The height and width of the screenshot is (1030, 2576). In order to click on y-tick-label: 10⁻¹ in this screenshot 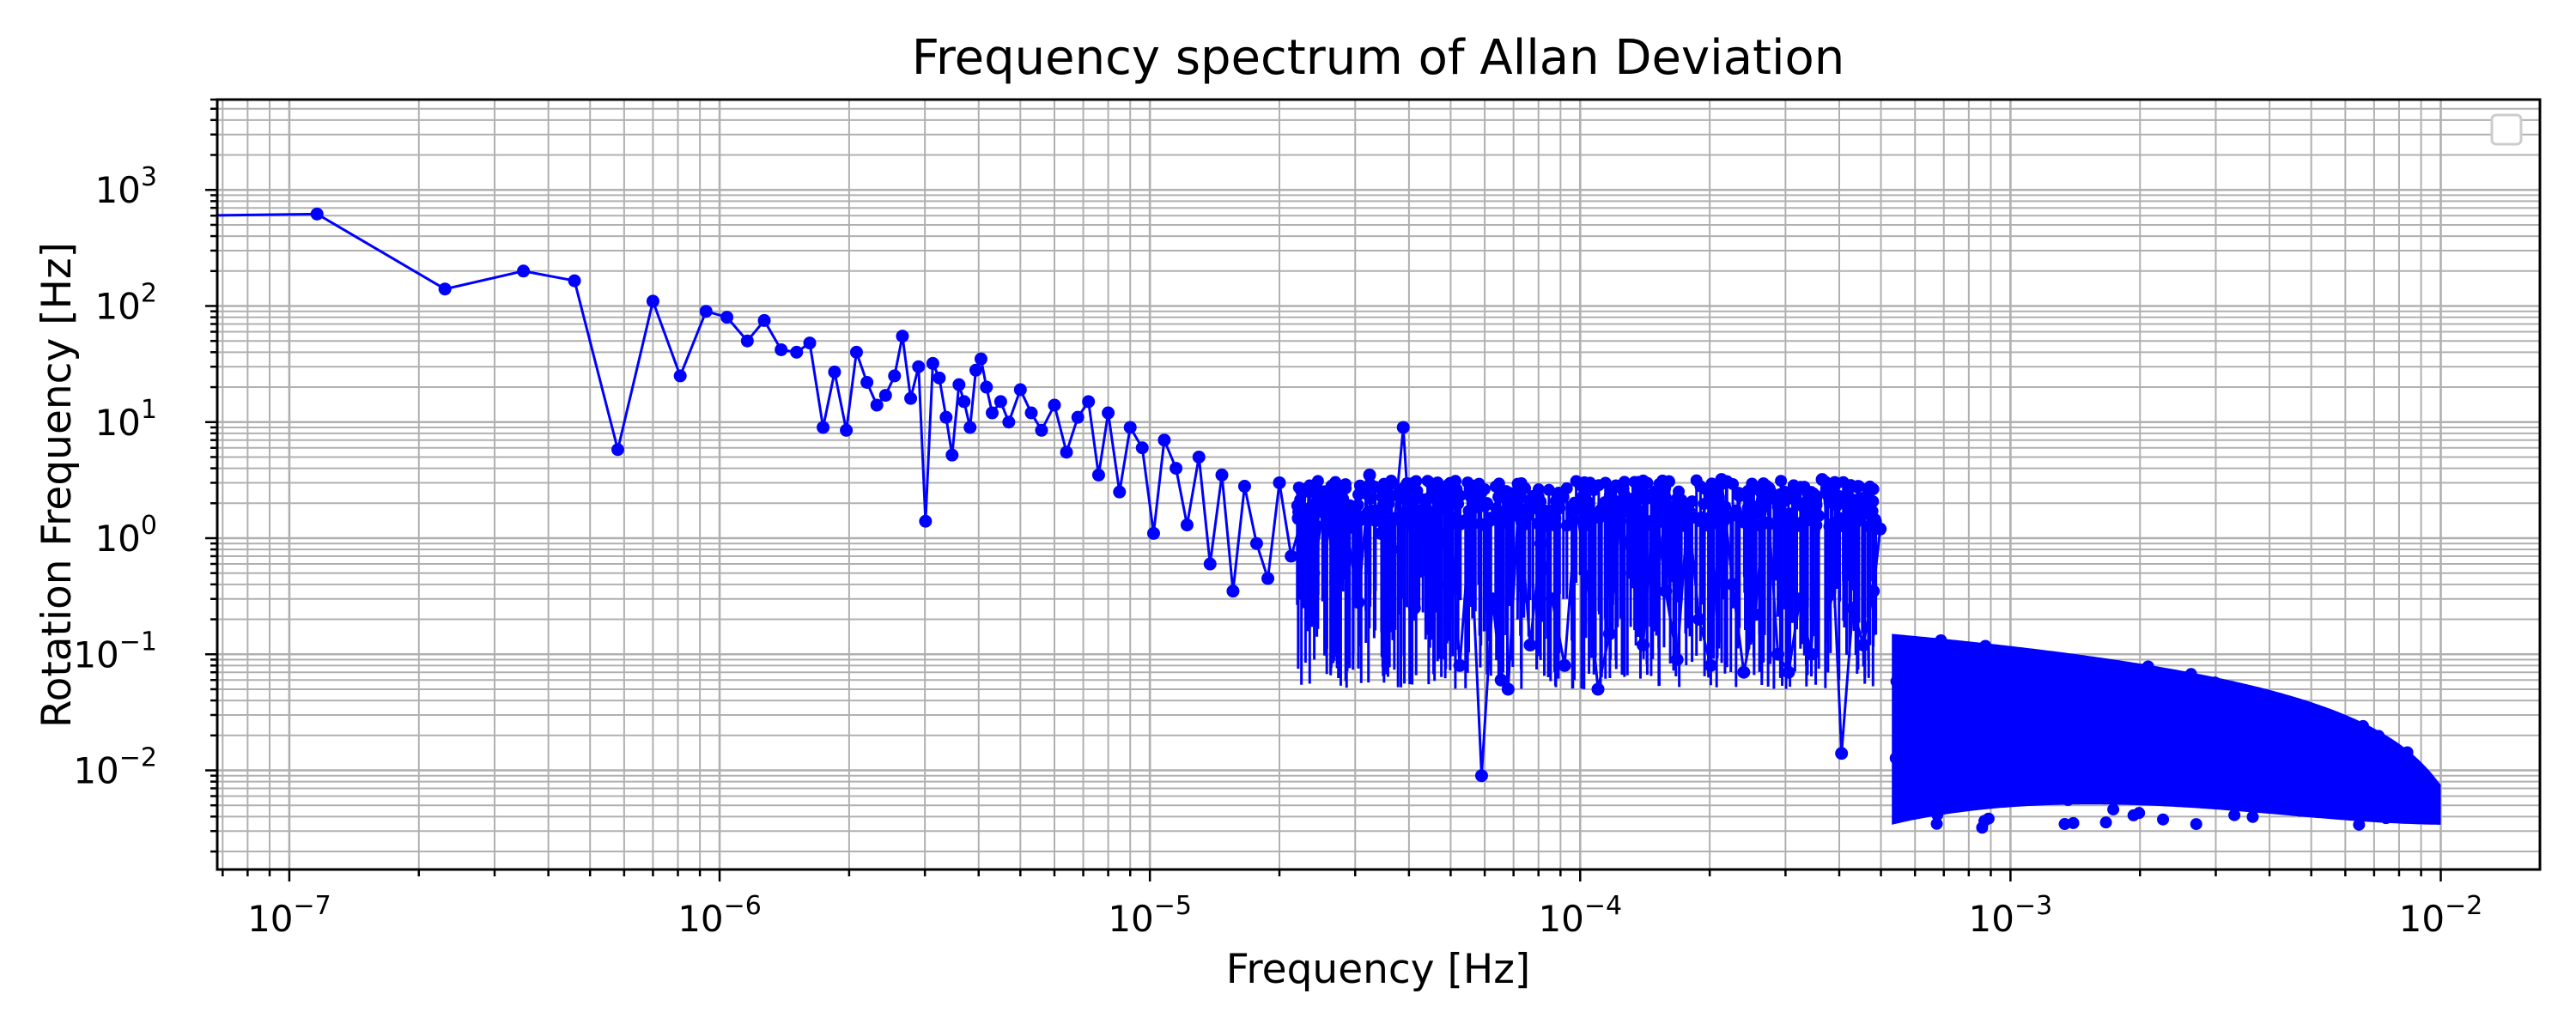, I will do `click(115, 651)`.